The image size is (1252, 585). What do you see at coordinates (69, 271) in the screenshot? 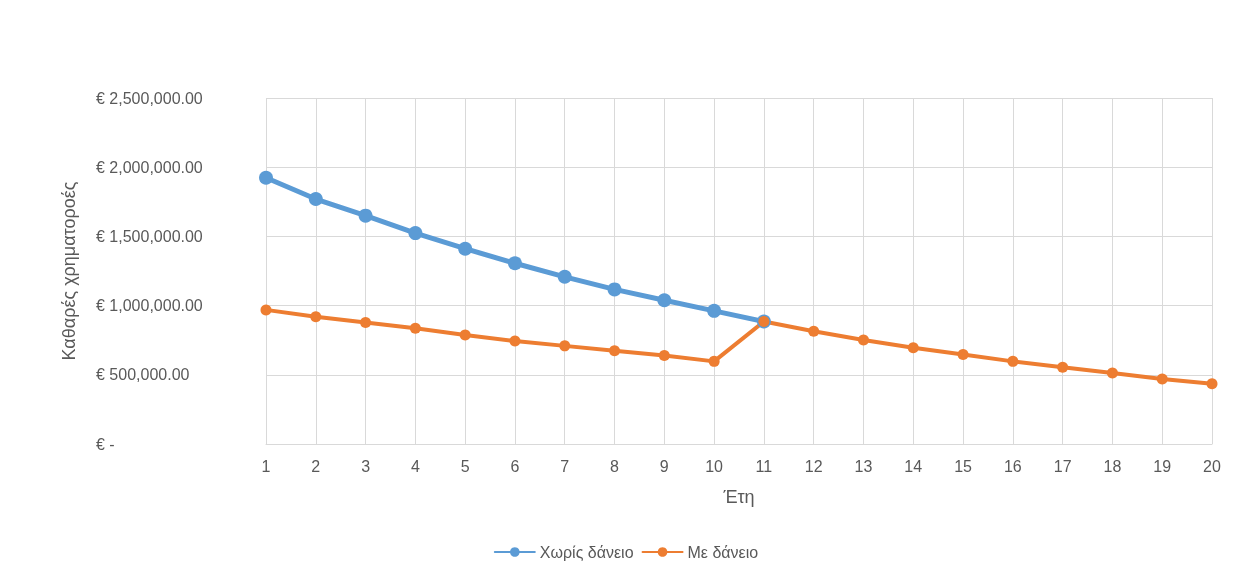
I see `y-axis-title: Καθαρές χρηματοροές` at bounding box center [69, 271].